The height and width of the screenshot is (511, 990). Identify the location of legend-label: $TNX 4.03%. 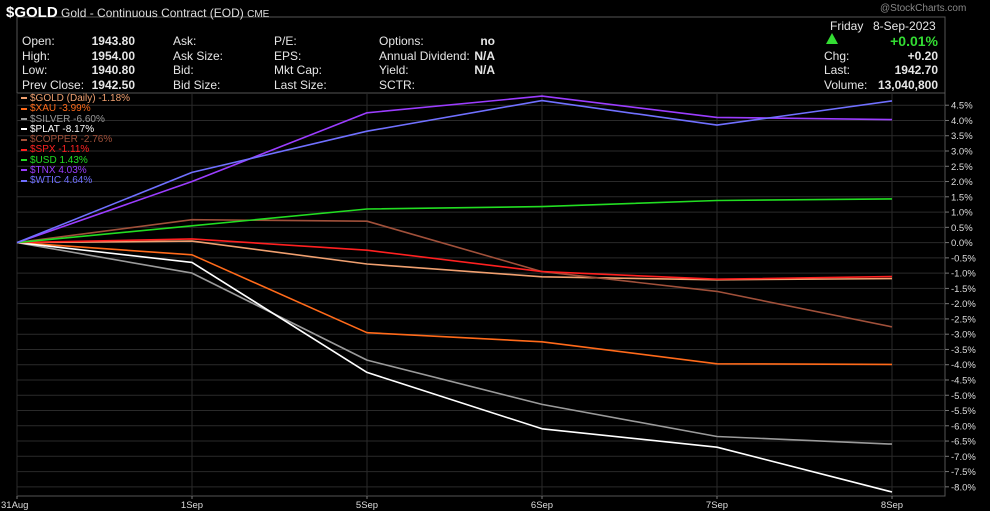
(58, 171).